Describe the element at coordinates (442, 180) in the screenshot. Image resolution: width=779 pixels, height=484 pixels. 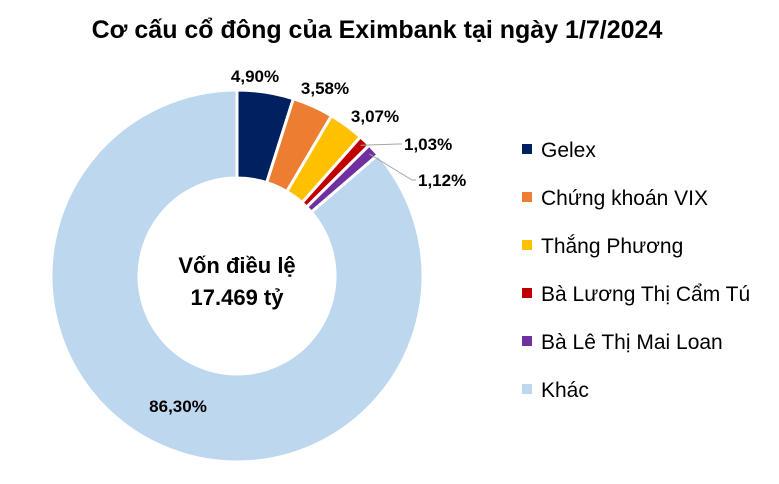
I see `label-ba-le-thi-mai-loan: 1,12%` at that location.